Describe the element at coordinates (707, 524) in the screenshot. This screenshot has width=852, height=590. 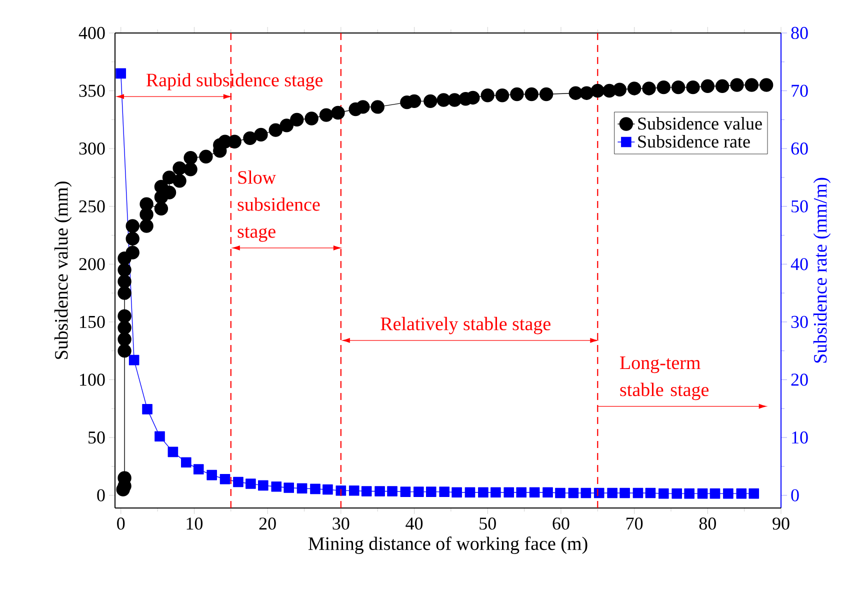
I see `x-tick-label: 80` at that location.